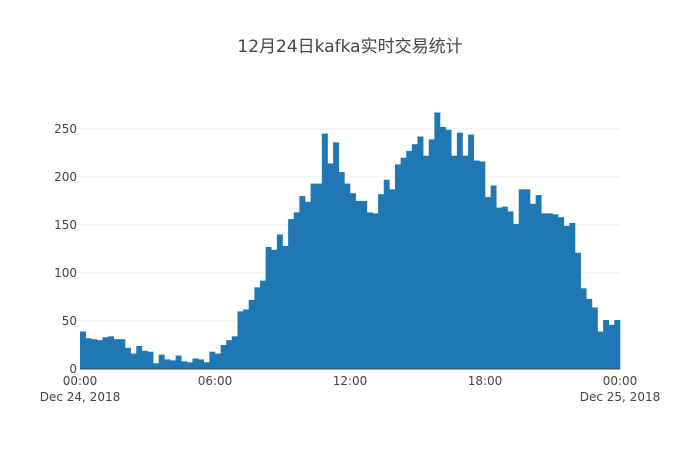  What do you see at coordinates (69, 321) in the screenshot?
I see `y-tick-label: 50` at bounding box center [69, 321].